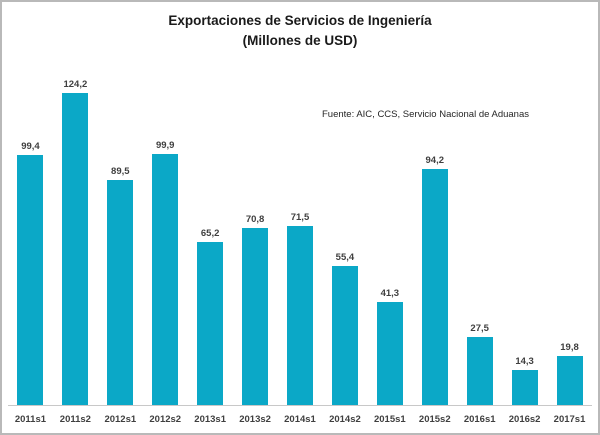  What do you see at coordinates (345, 419) in the screenshot?
I see `x-axis-label: 2014s2` at bounding box center [345, 419].